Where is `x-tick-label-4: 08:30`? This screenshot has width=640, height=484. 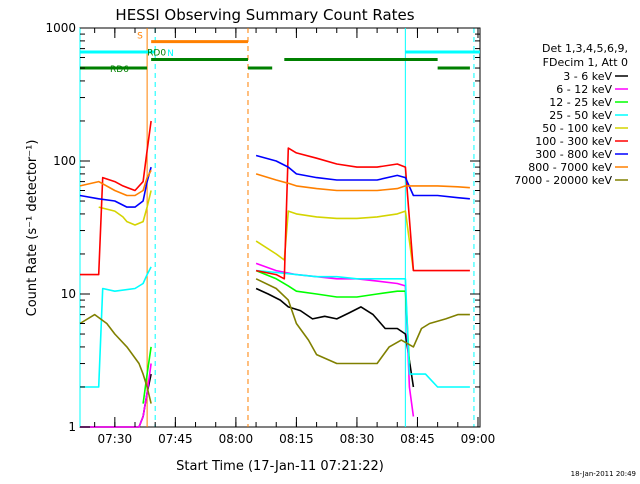 x-tick-label-4: 08:30 is located at coordinates (357, 439).